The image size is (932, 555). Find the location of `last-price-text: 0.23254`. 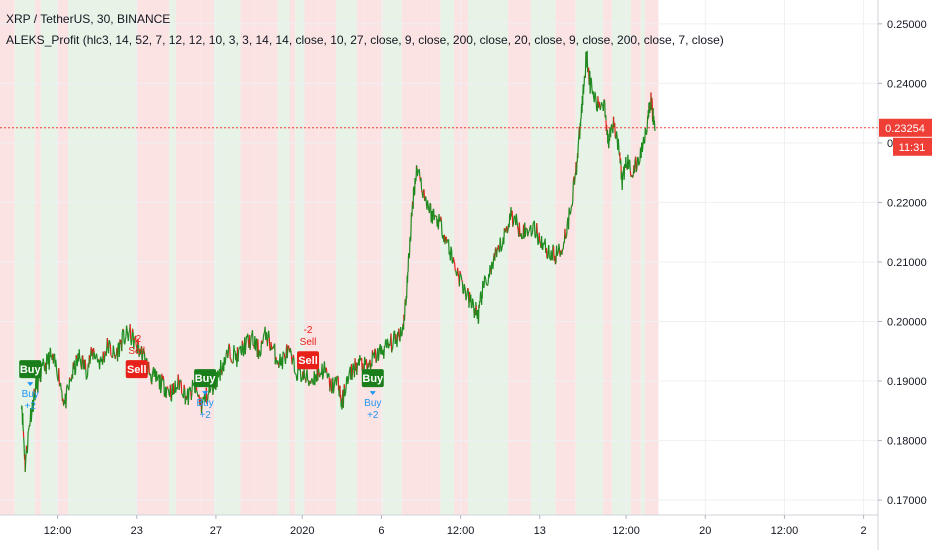

last-price-text: 0.23254 is located at coordinates (905, 129).